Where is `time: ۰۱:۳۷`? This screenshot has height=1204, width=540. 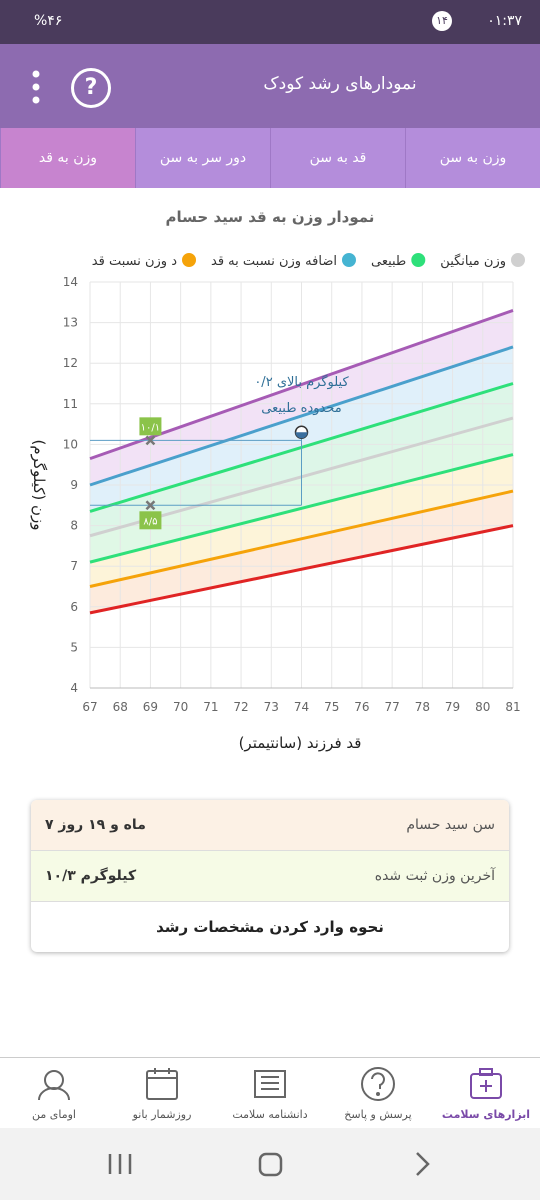 time: ۰۱:۳۷ is located at coordinates (504, 21).